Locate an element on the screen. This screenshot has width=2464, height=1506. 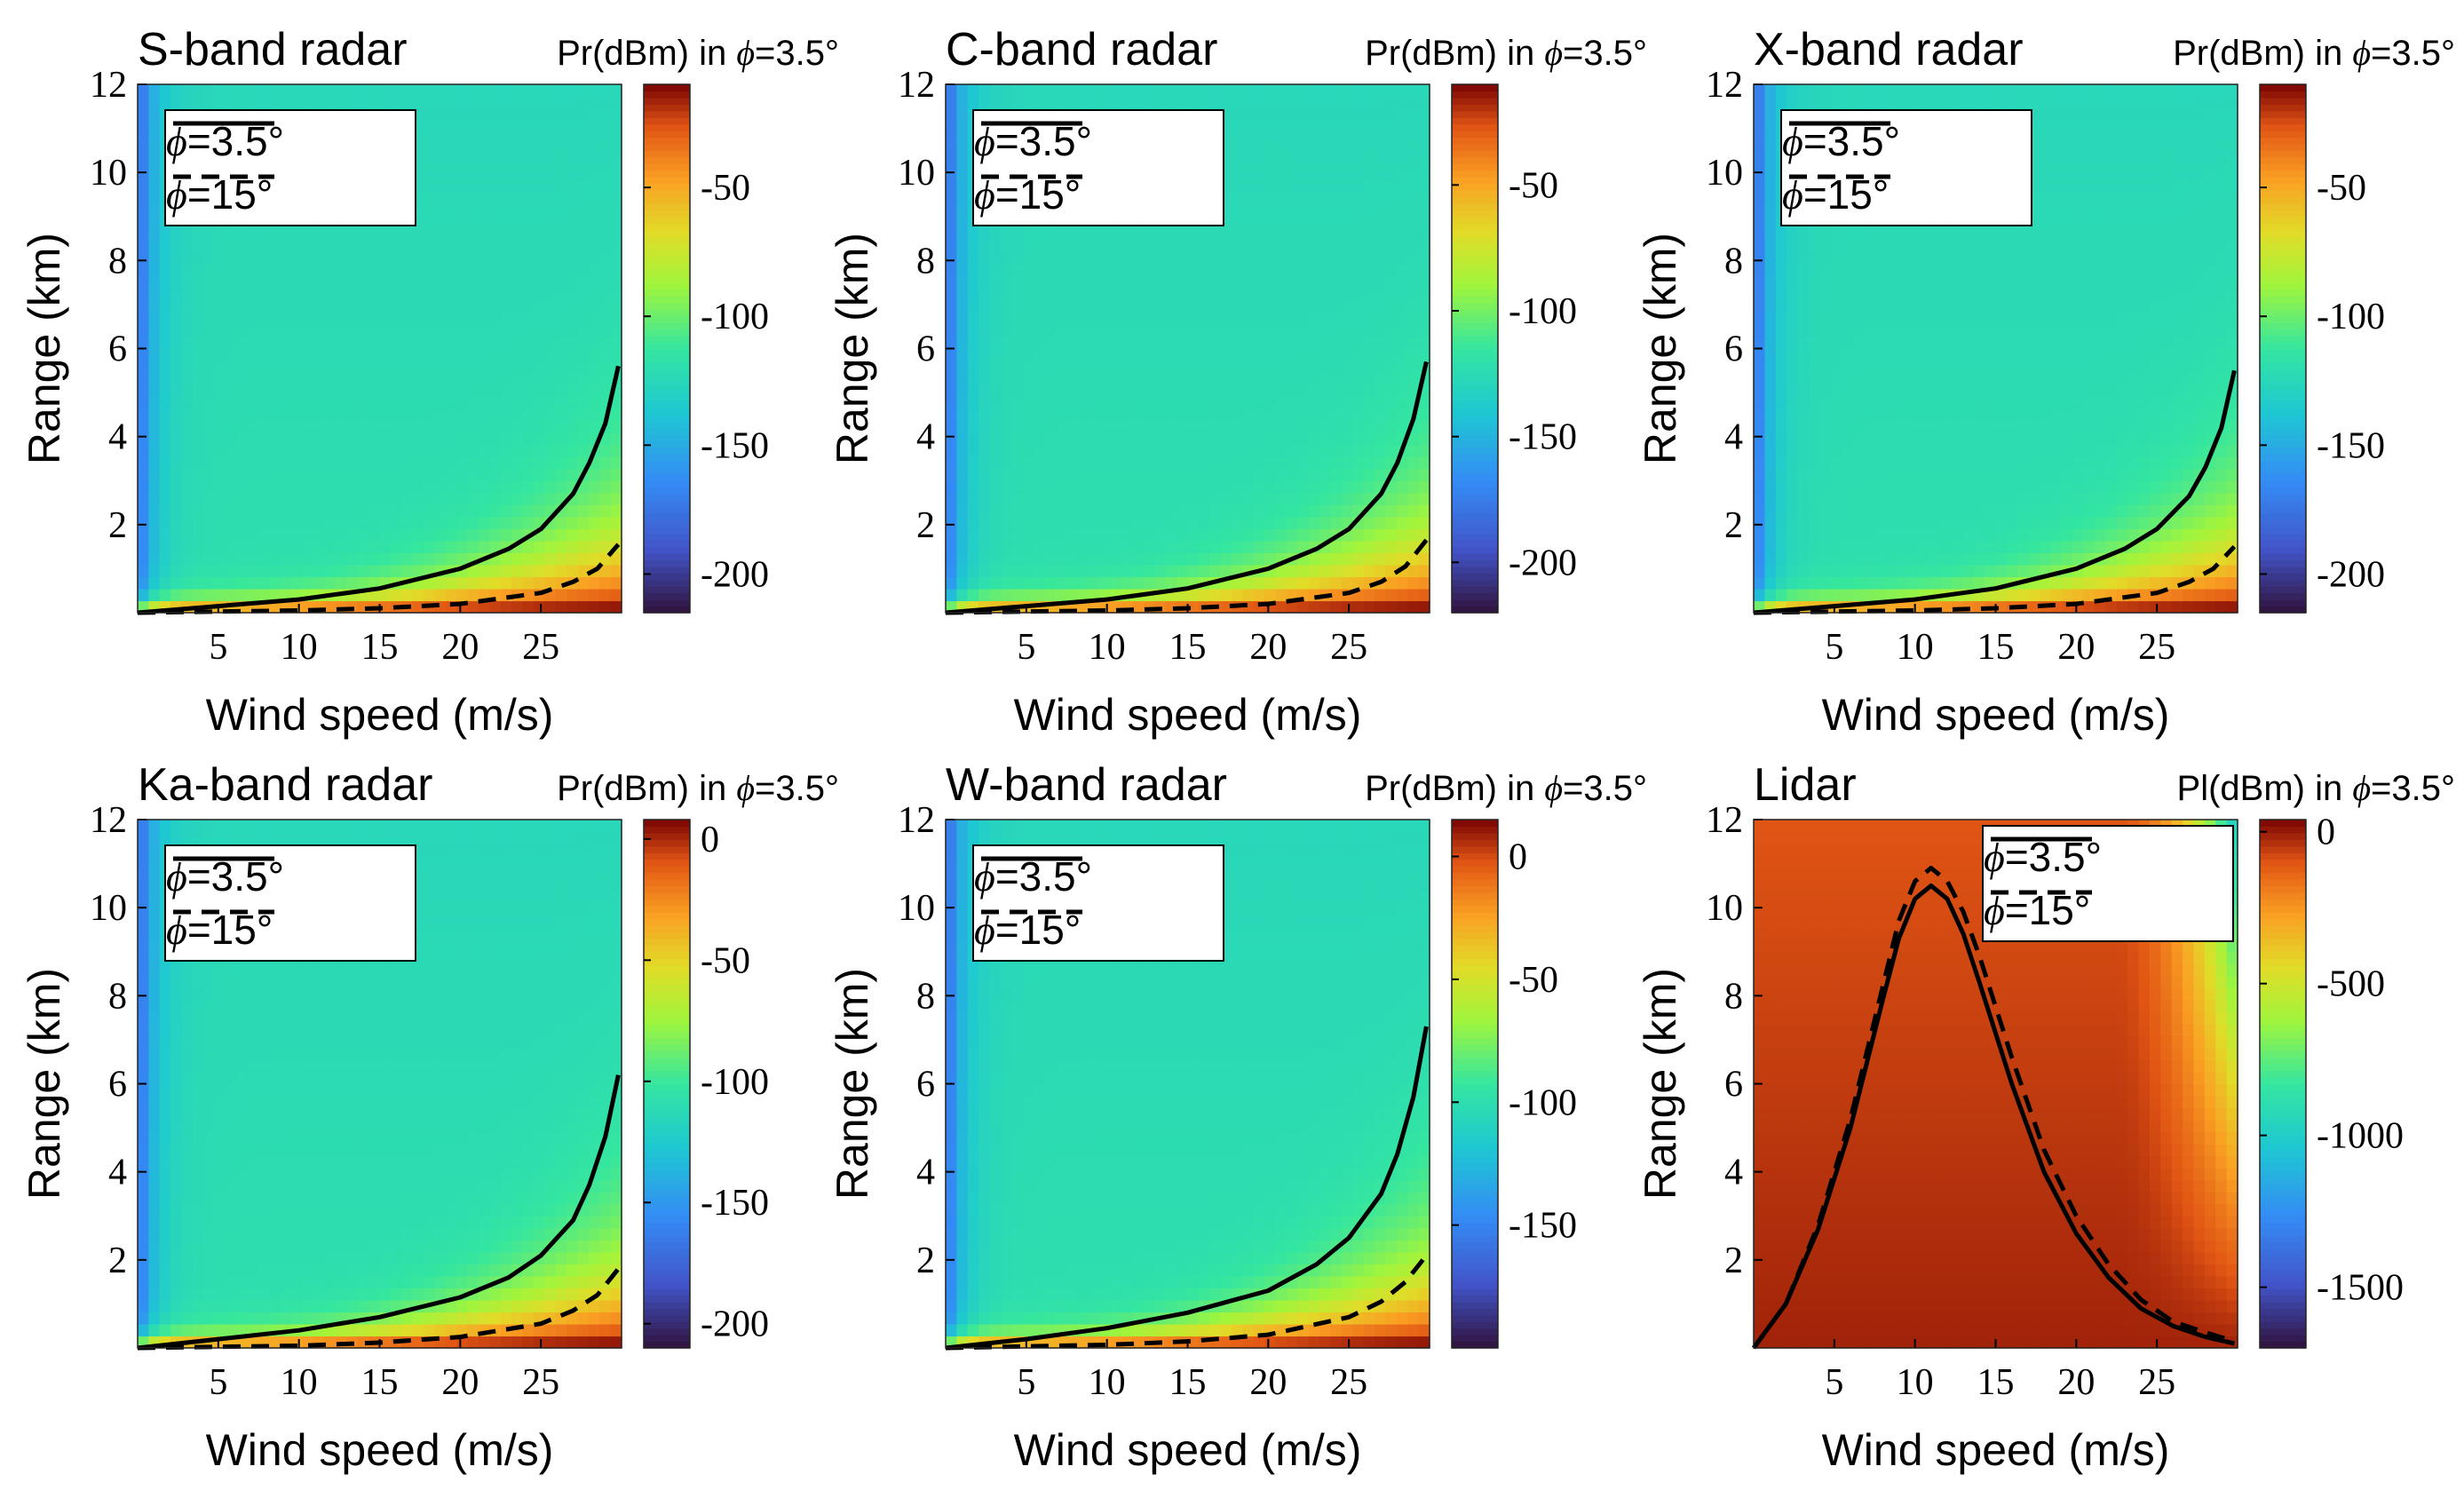
legend-solid-line is located at coordinates (224, 124).